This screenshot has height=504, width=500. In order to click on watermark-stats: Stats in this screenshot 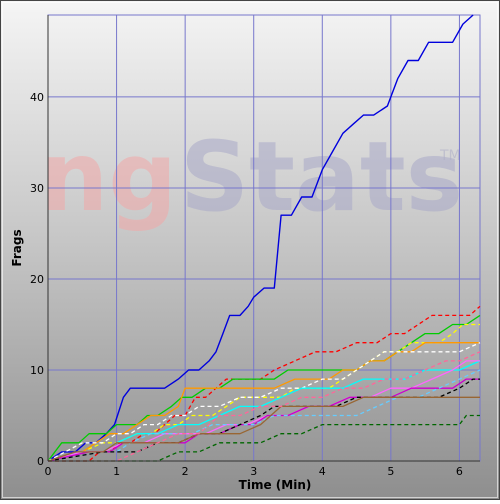, I will do `click(321, 177)`.